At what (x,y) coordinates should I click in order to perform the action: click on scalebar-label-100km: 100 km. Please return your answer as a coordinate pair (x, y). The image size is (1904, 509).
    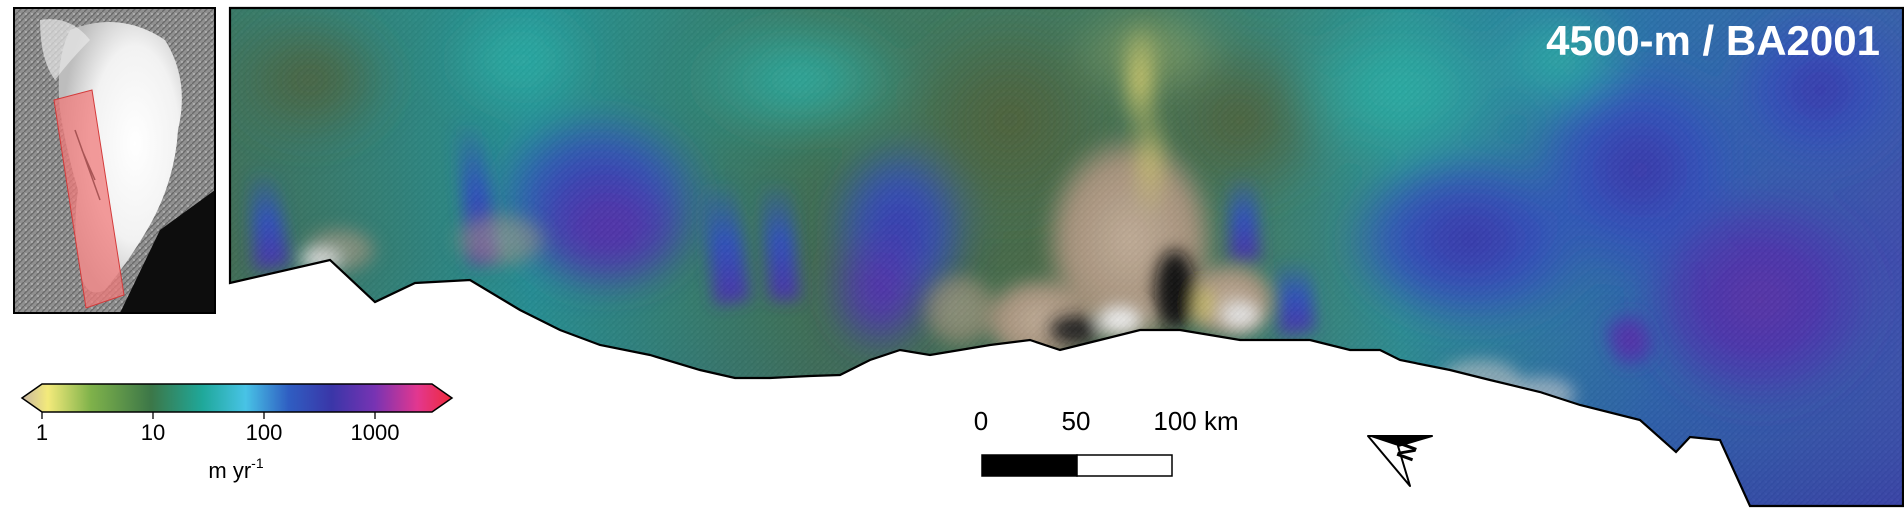
    Looking at the image, I should click on (1195, 421).